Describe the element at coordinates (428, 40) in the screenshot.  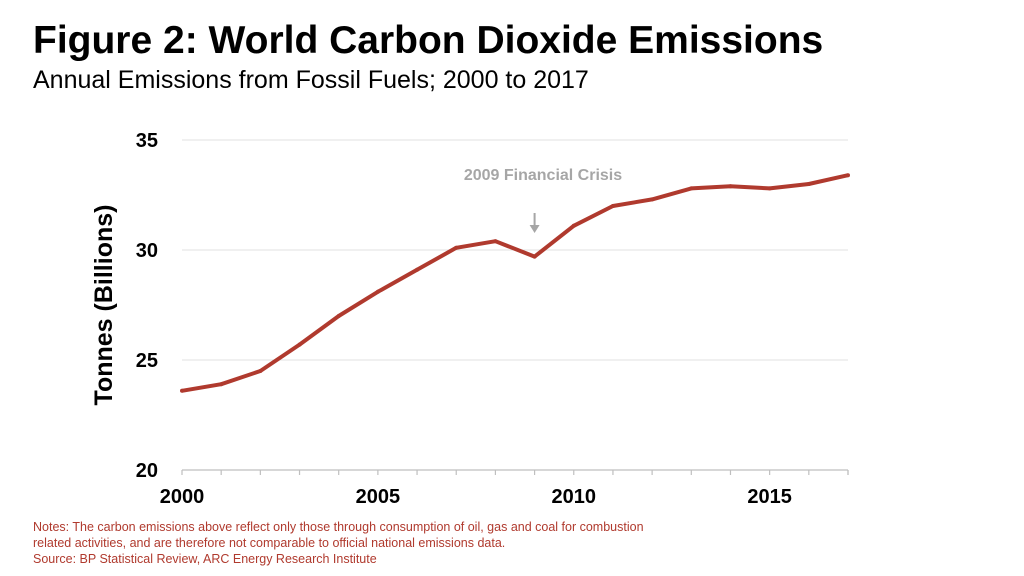
I see `chart-title: Figure 2: World Carbon Dioxide Emissions` at that location.